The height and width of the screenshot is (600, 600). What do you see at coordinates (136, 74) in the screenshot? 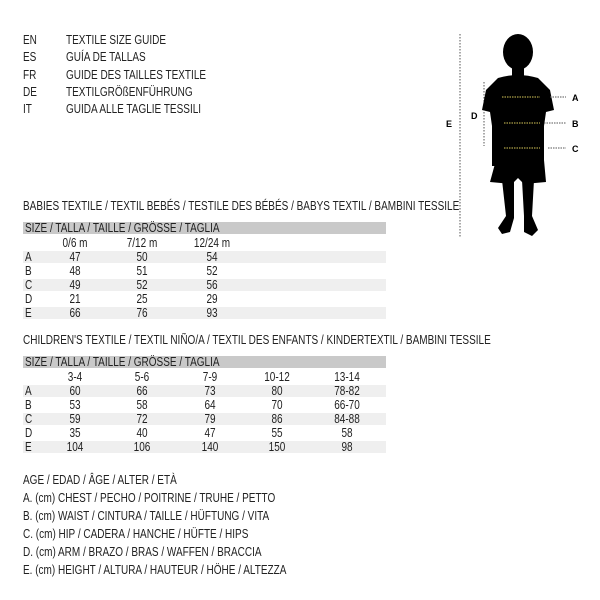
I see `title-text: GUIDE DES TAILLES TEXTILE` at bounding box center [136, 74].